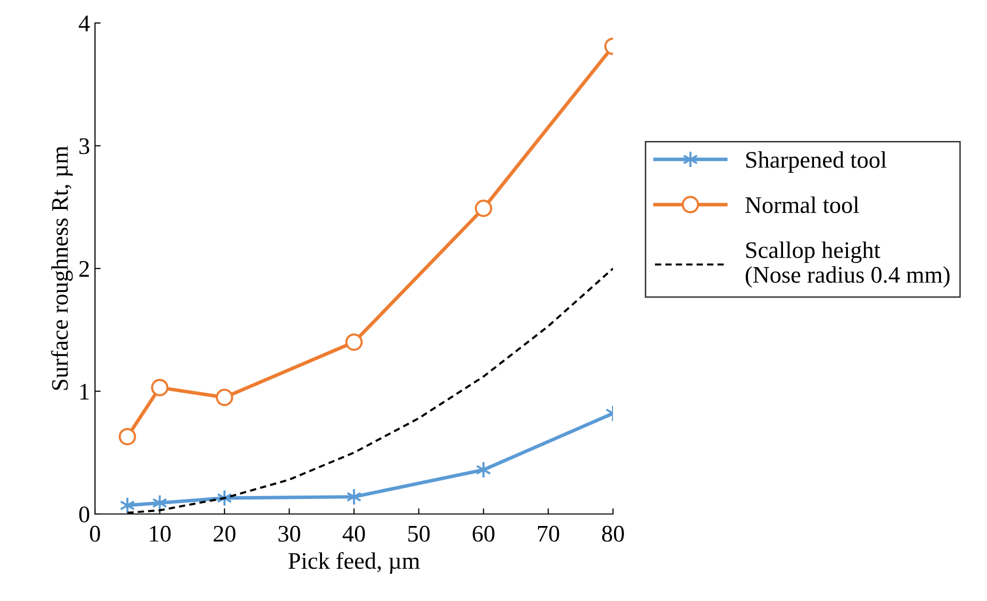  I want to click on x-tick-label: 50, so click(419, 534).